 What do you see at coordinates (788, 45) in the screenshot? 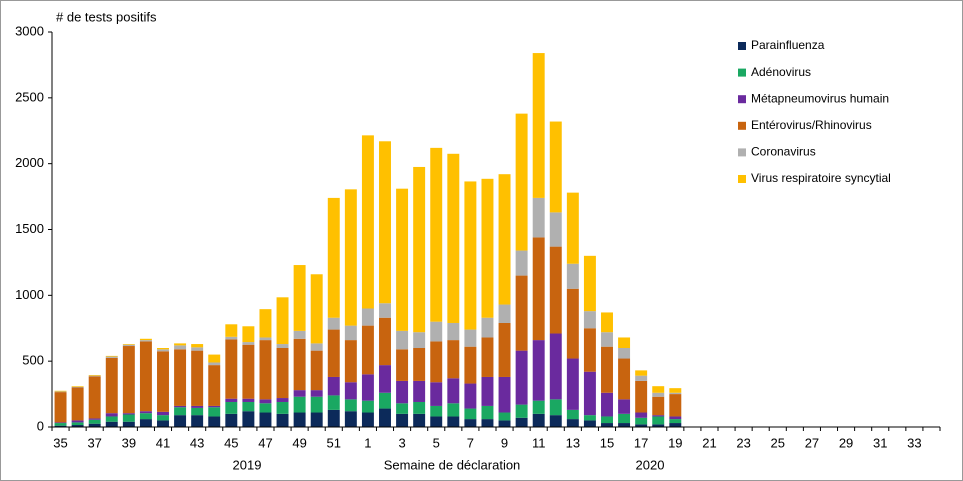
I see `legend-label: Parainfluenza` at bounding box center [788, 45].